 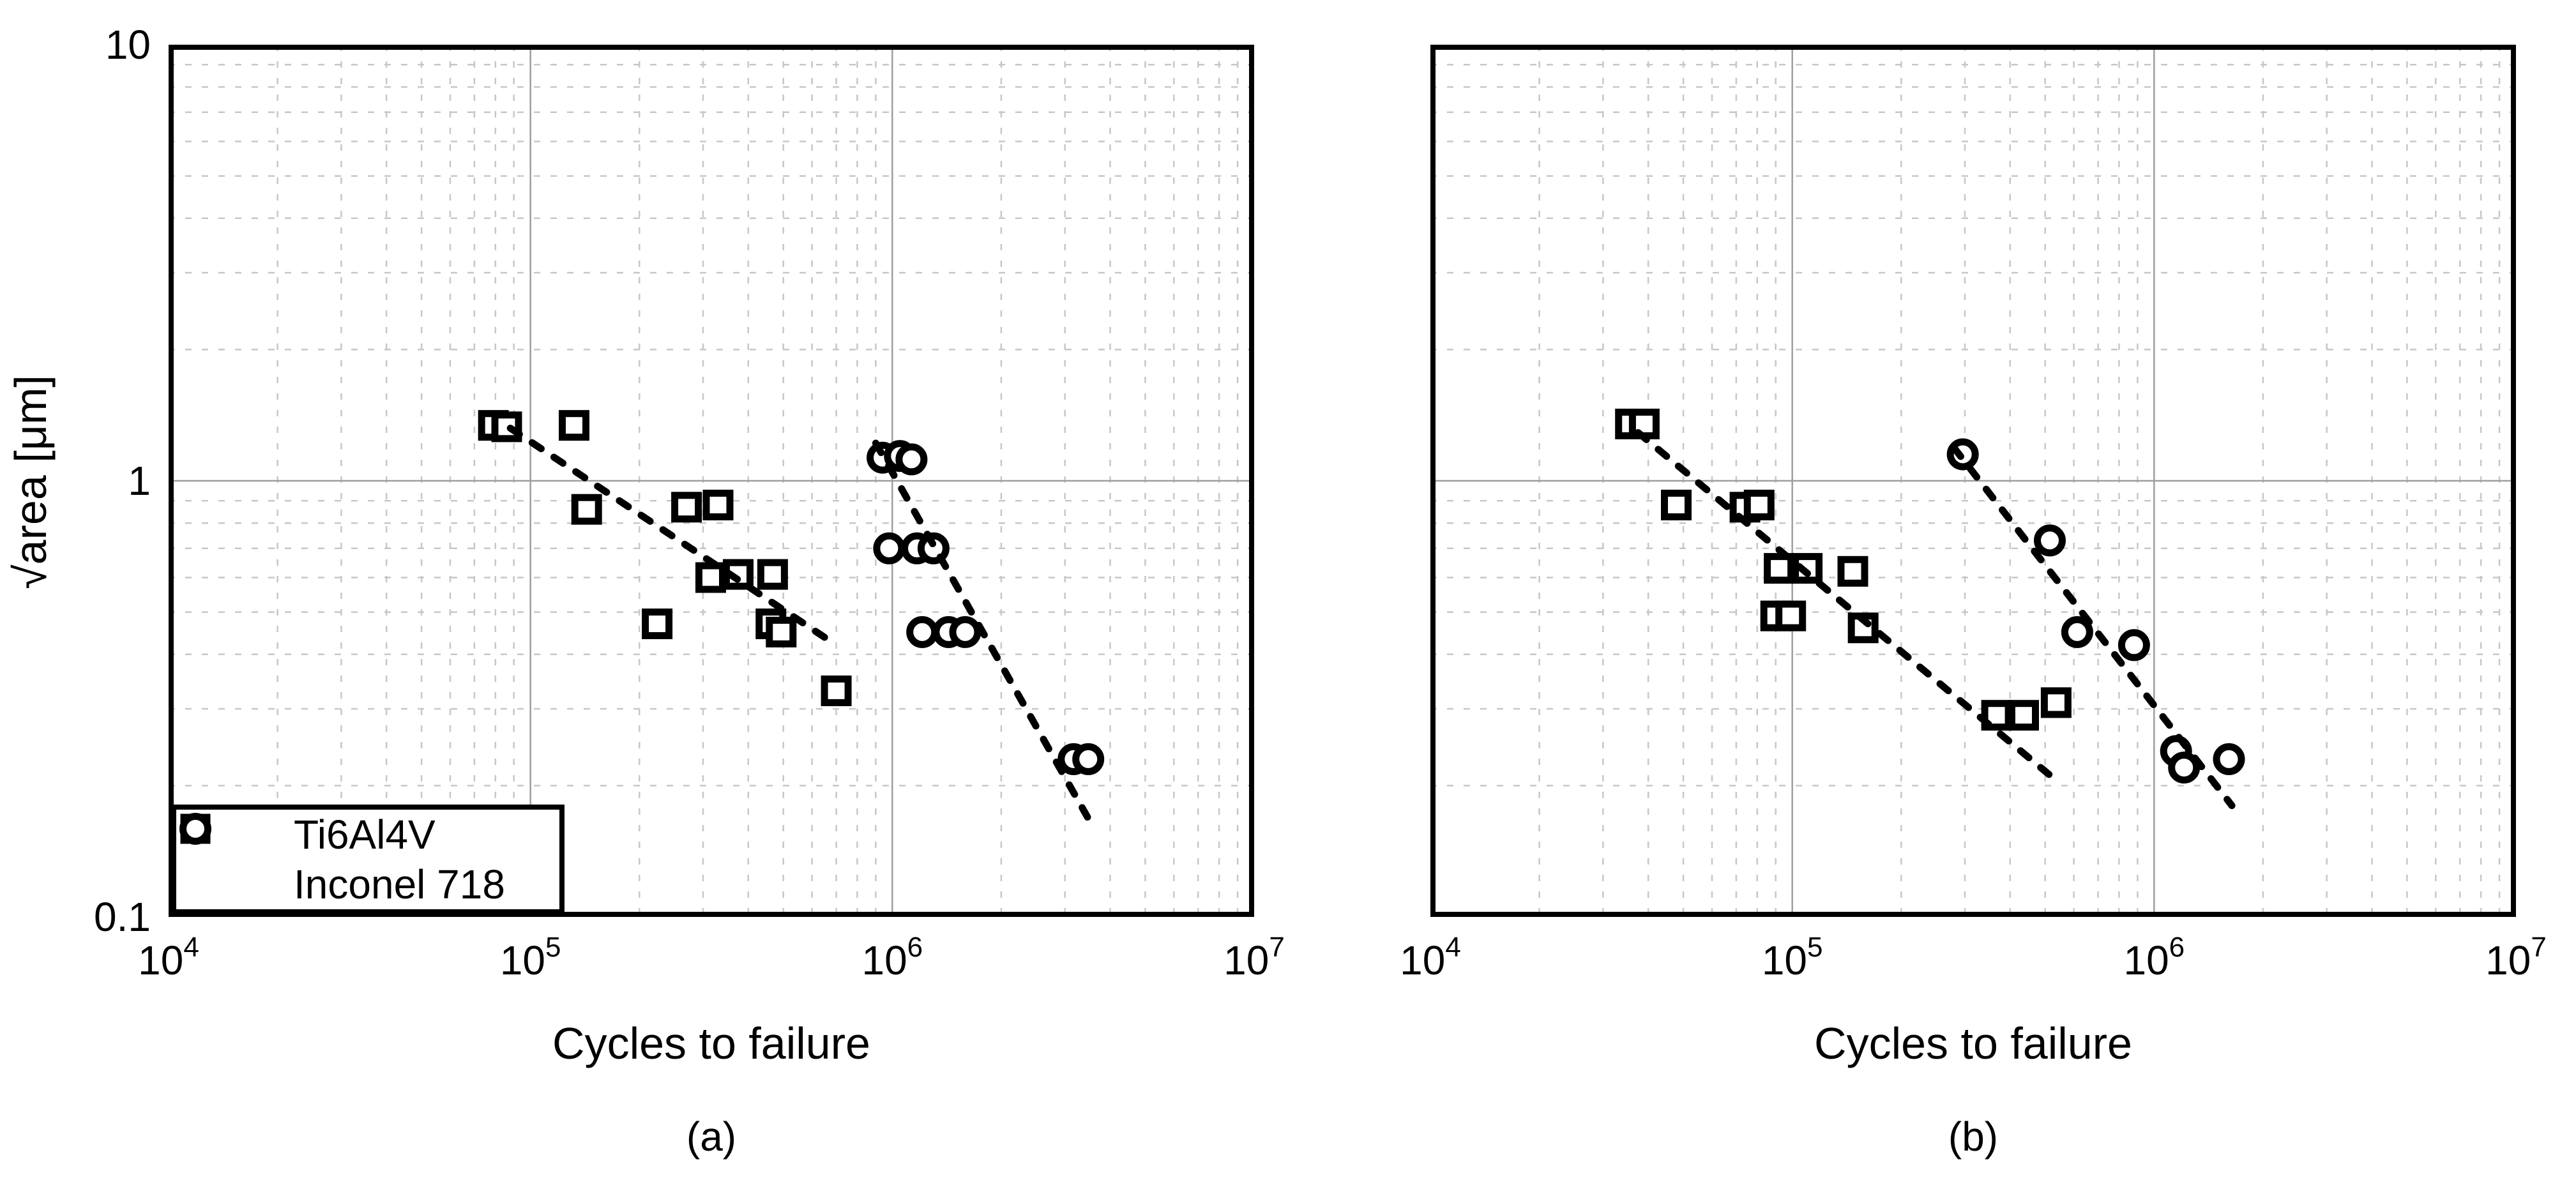 What do you see at coordinates (365, 835) in the screenshot?
I see `legend-label: Ti6Al4V` at bounding box center [365, 835].